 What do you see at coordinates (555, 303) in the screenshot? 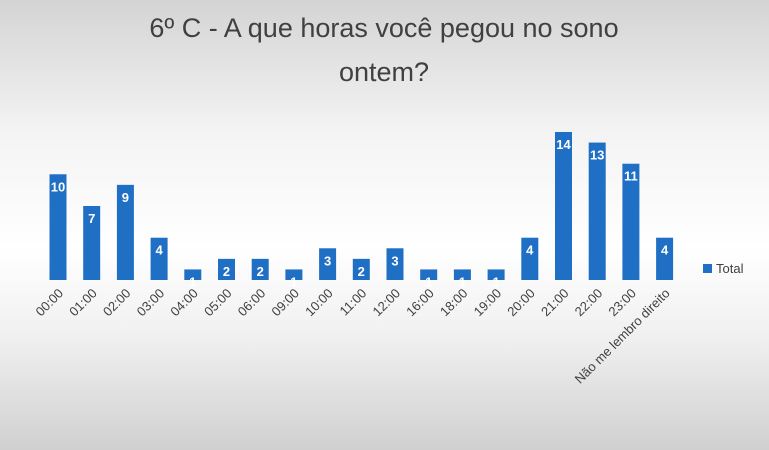
I see `x-tick-label: 21:00` at bounding box center [555, 303].